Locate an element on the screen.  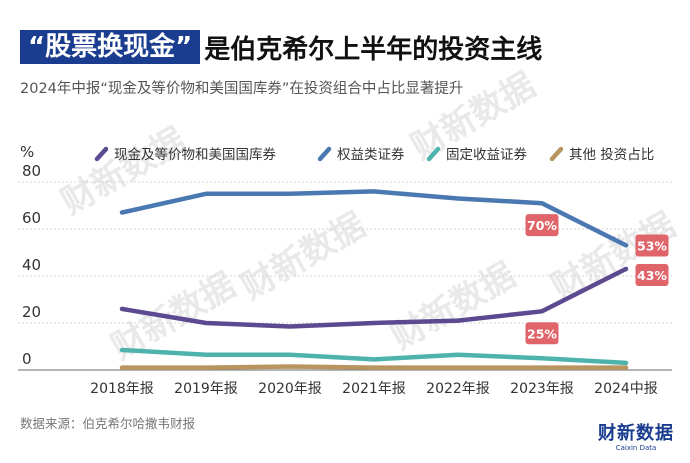
x-tick-label: 2019年报 is located at coordinates (206, 389).